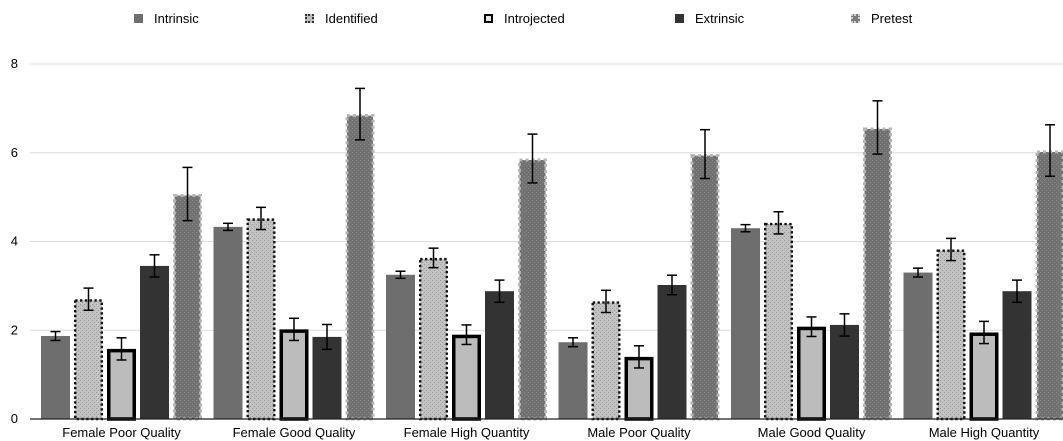 This screenshot has width=1063, height=441. What do you see at coordinates (14, 152) in the screenshot?
I see `y-tick-label: 6` at bounding box center [14, 152].